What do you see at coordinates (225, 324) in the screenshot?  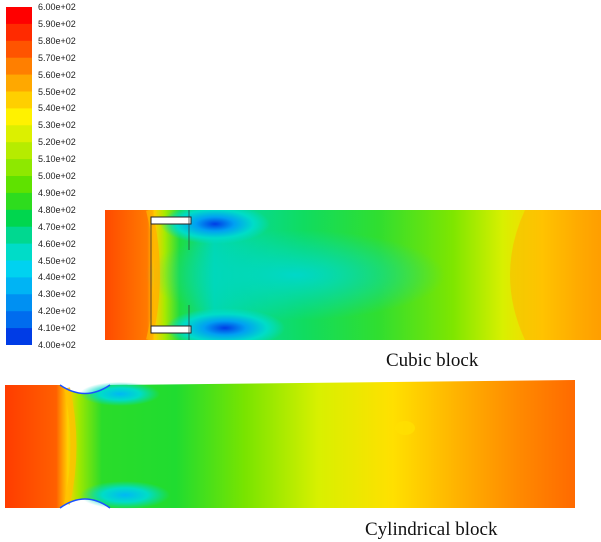 I see `cubic-cold-spot-bottom` at bounding box center [225, 324].